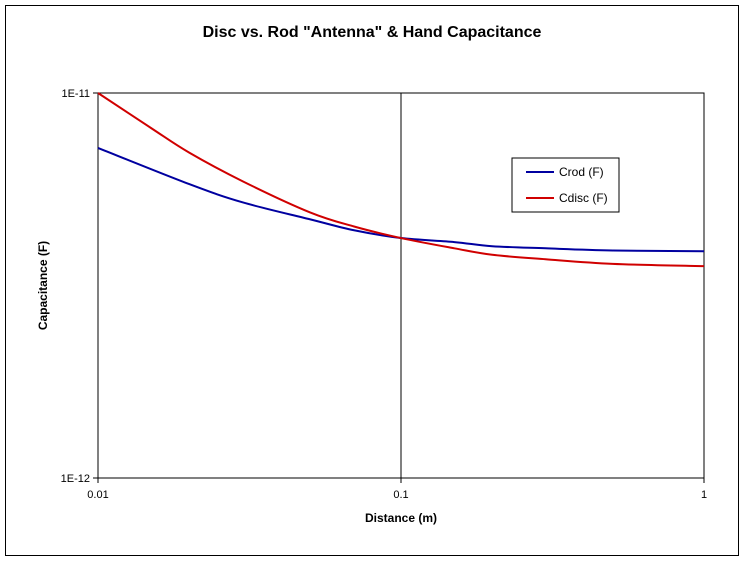 This screenshot has height=562, width=745. What do you see at coordinates (704, 495) in the screenshot?
I see `x-tick-label: 1` at bounding box center [704, 495].